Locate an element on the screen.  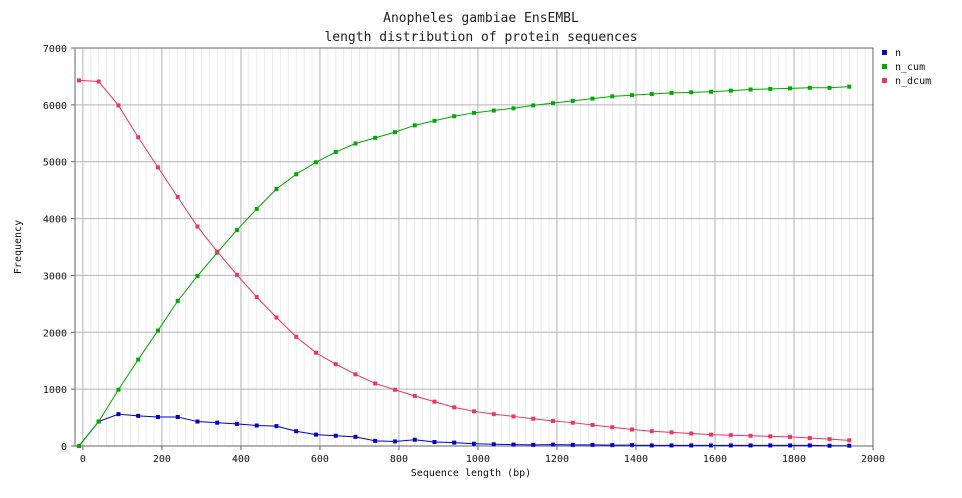
y-tick-label: 2000 is located at coordinates (55, 333).